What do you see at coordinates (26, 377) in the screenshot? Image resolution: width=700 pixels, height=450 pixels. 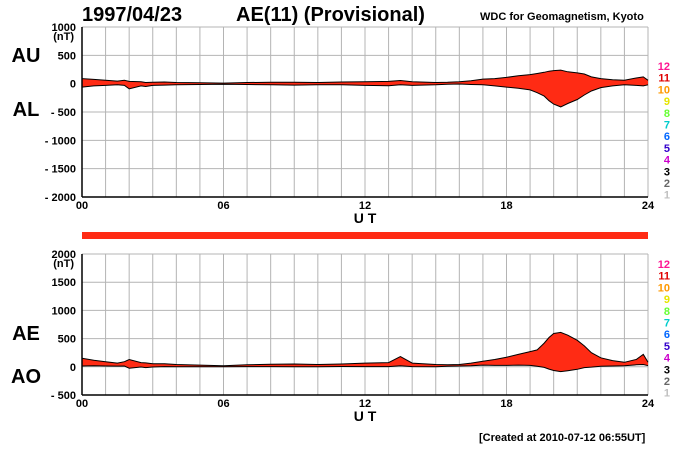 I see `side-label-ao: AO` at bounding box center [26, 377].